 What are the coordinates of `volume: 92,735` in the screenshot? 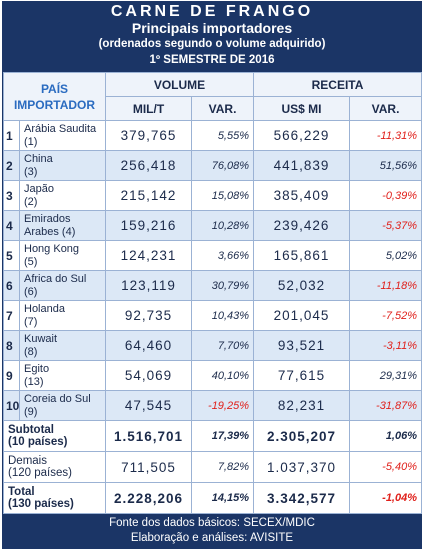 It's located at (149, 315).